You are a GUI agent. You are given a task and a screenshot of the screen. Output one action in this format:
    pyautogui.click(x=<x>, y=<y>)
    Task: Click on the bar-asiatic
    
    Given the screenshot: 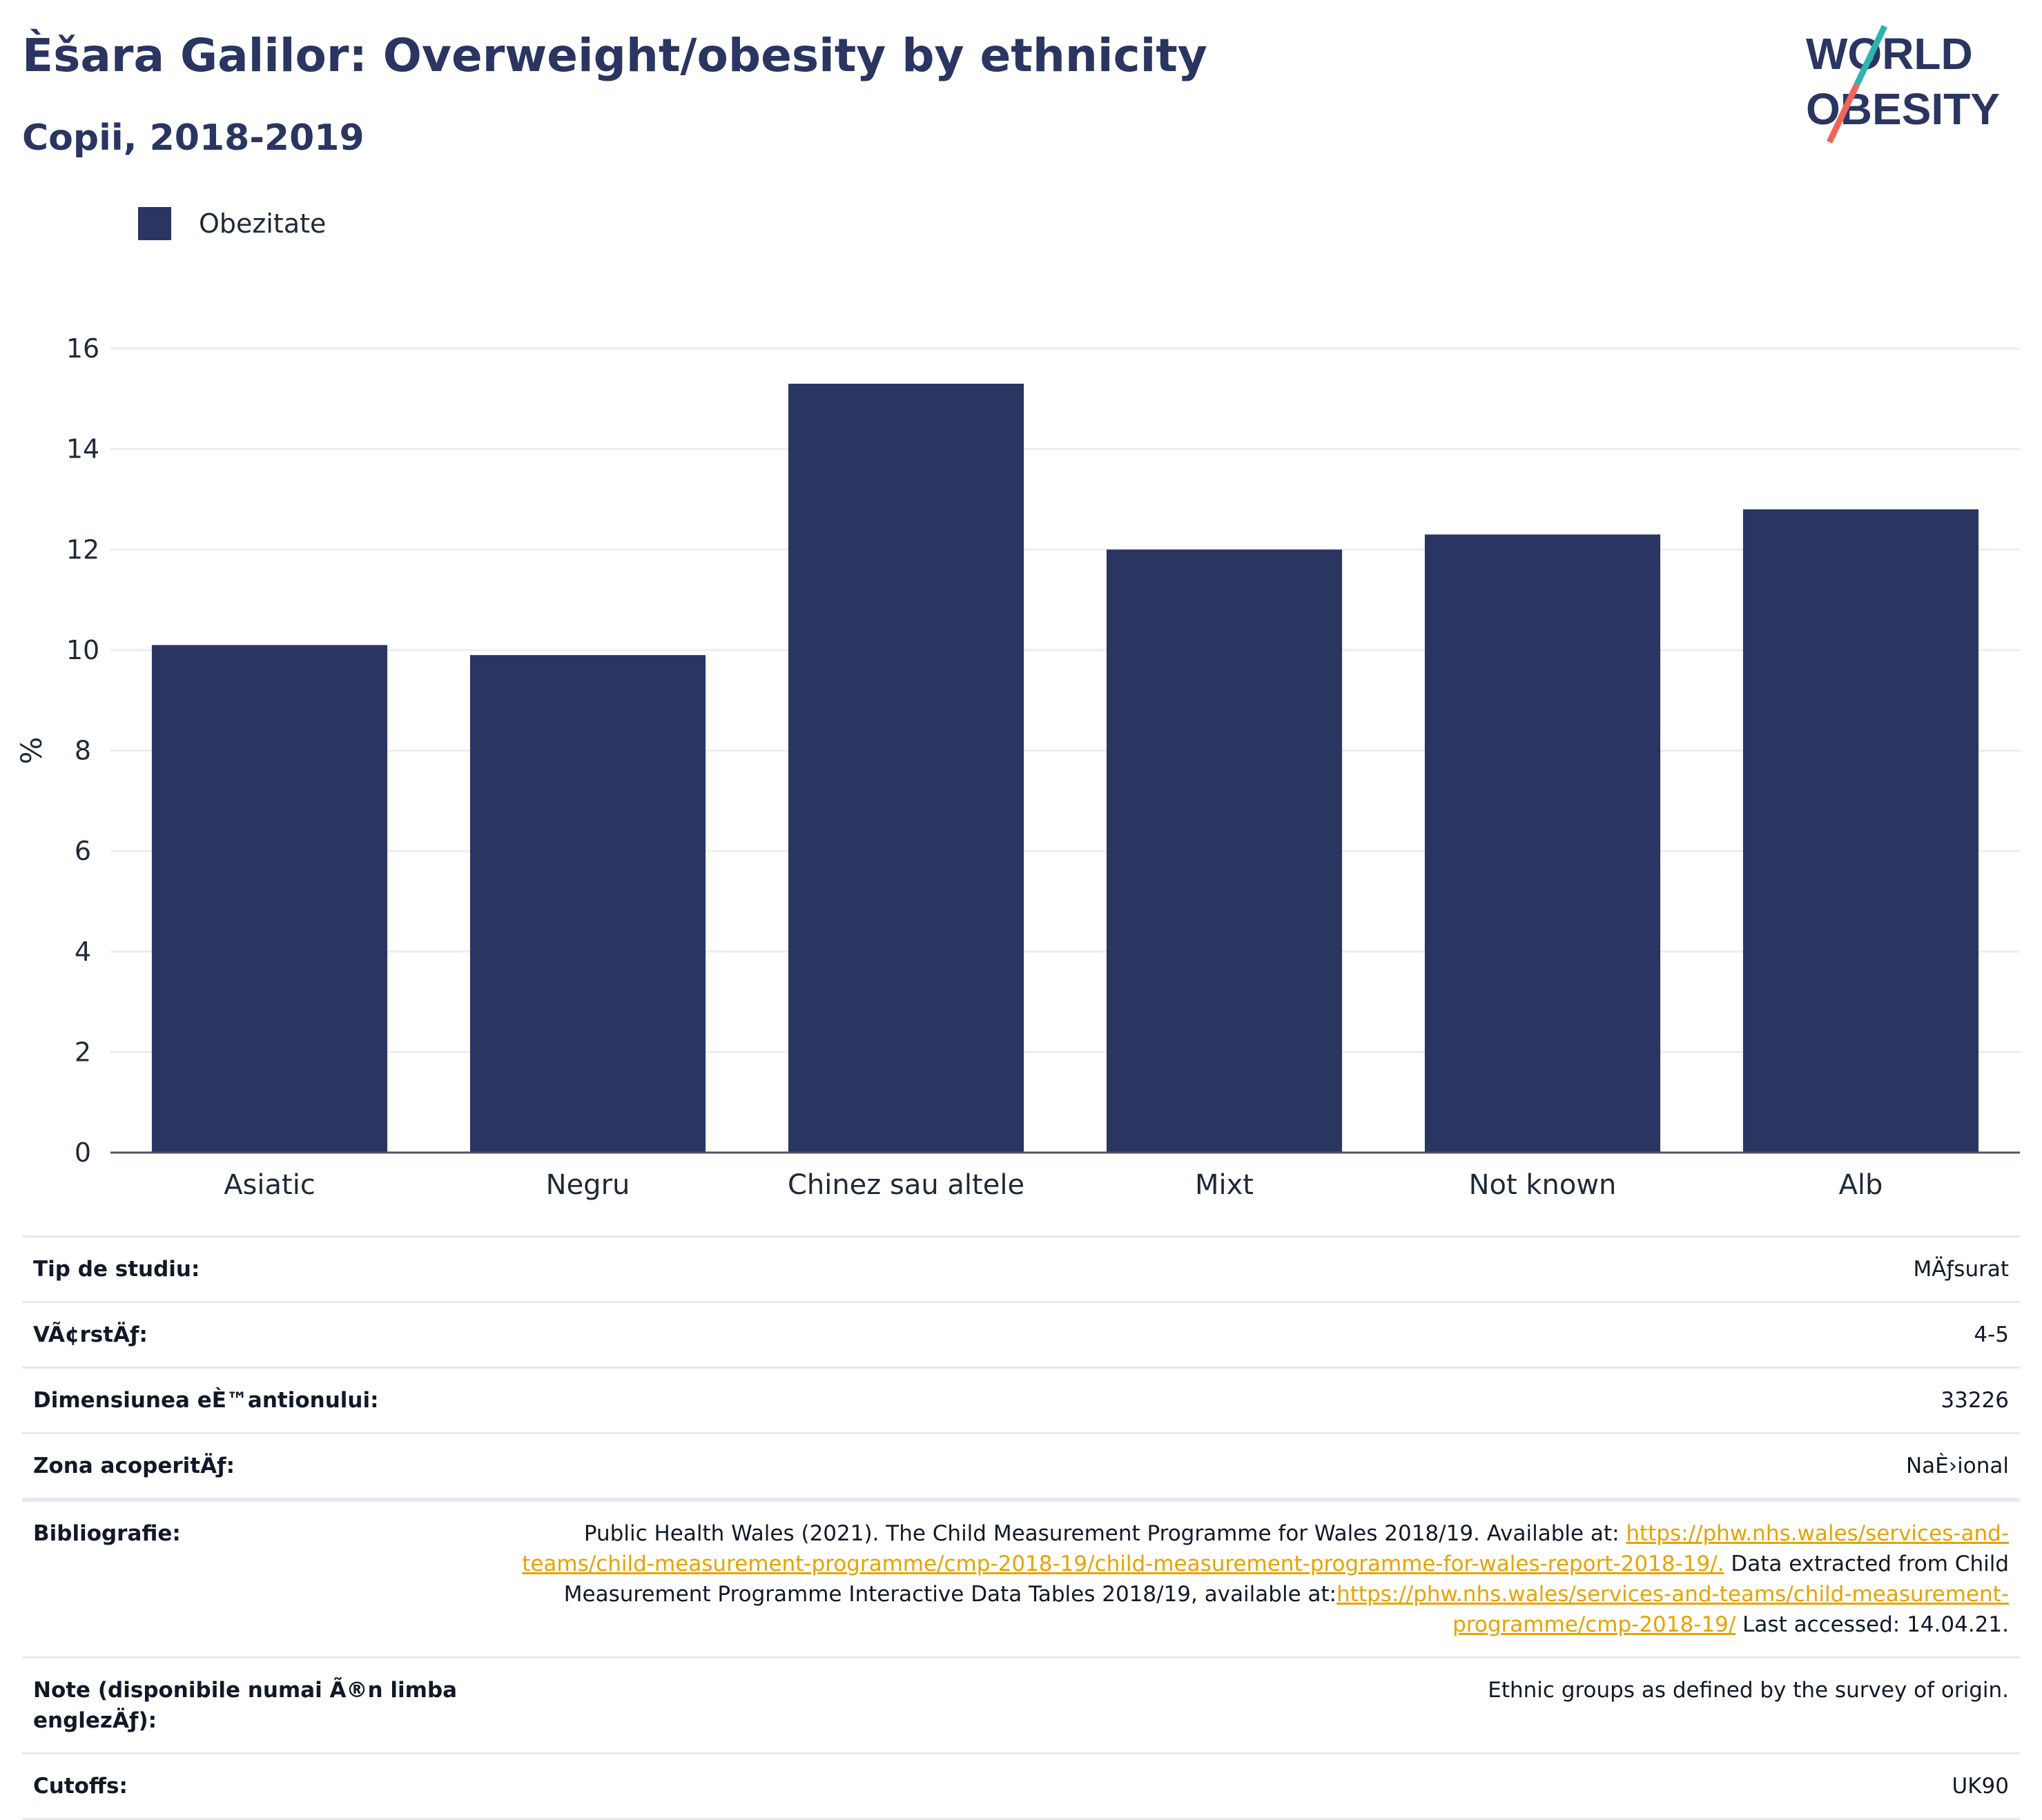 What is the action you would take?
    pyautogui.click(x=269, y=899)
    